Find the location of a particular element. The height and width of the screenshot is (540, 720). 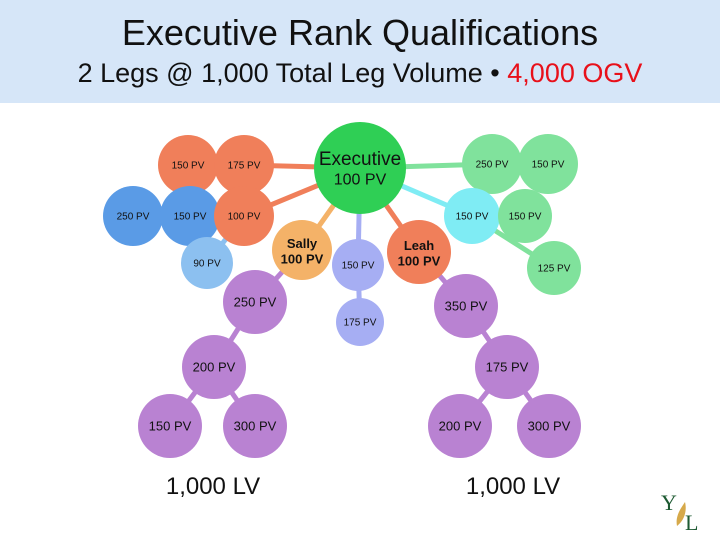

node-n175c: 175 PV is located at coordinates (507, 367).